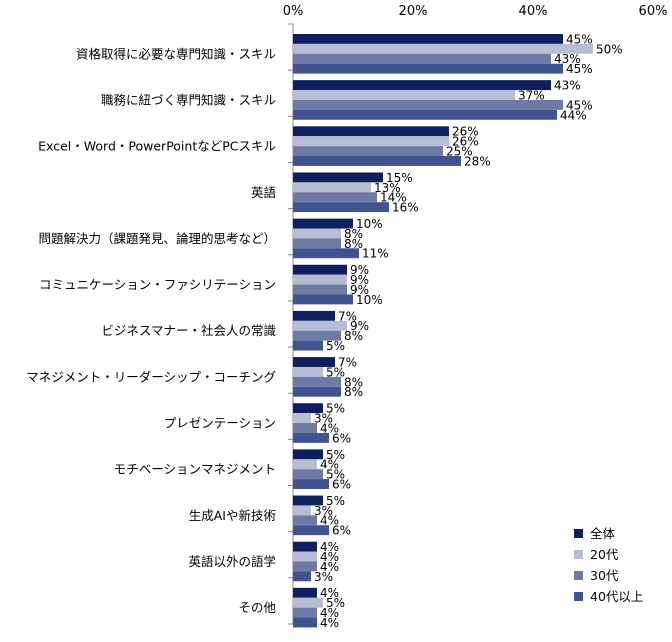 This screenshot has width=672, height=642. I want to click on data-label: 11%, so click(375, 254).